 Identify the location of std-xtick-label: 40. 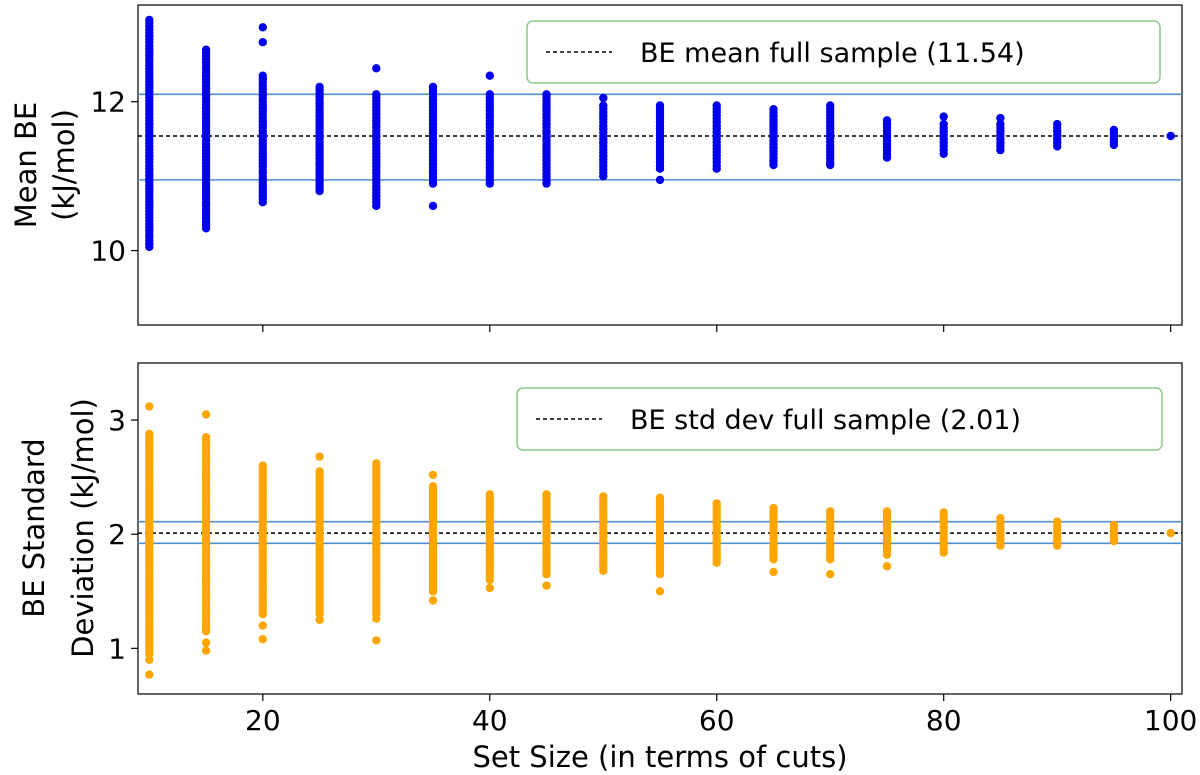
(490, 720).